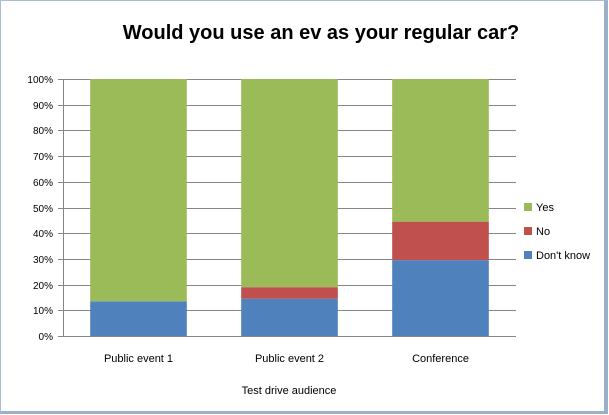 The width and height of the screenshot is (609, 415). I want to click on y-tick-label: 60%, so click(43, 183).